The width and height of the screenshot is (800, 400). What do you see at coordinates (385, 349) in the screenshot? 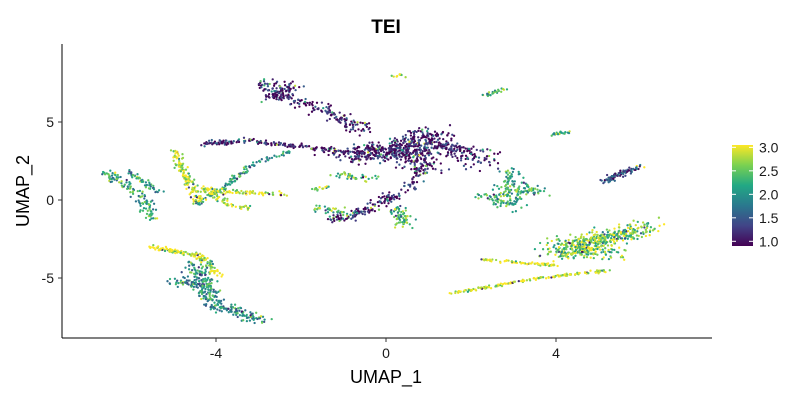
I see `x-ticks: -4 0 4` at bounding box center [385, 349].